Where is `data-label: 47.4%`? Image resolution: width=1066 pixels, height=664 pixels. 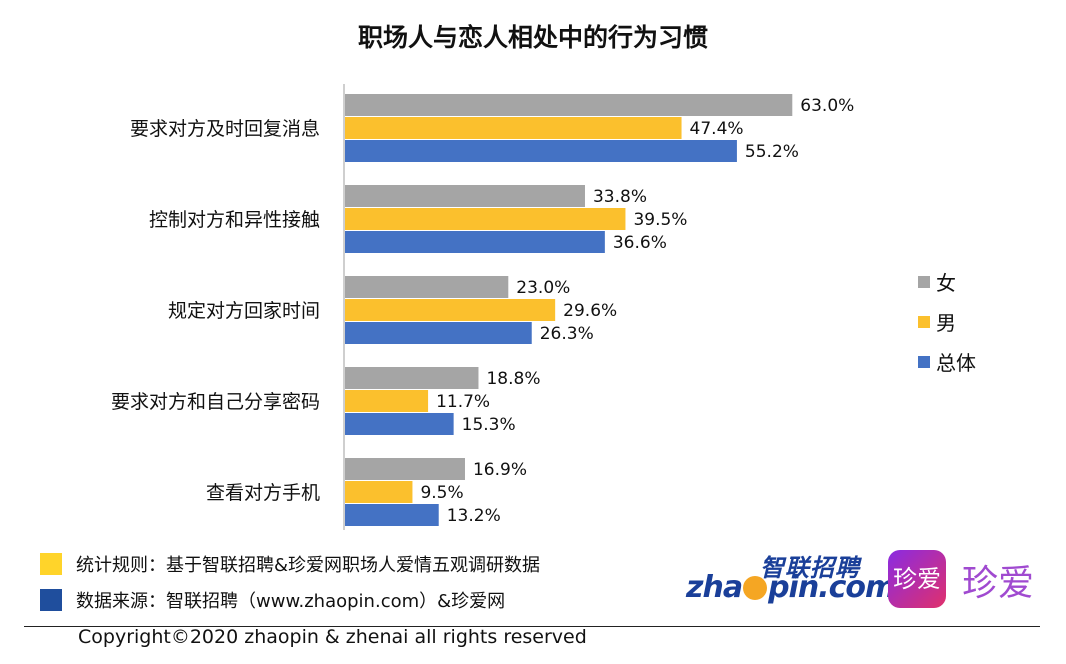
data-label: 47.4% is located at coordinates (717, 129).